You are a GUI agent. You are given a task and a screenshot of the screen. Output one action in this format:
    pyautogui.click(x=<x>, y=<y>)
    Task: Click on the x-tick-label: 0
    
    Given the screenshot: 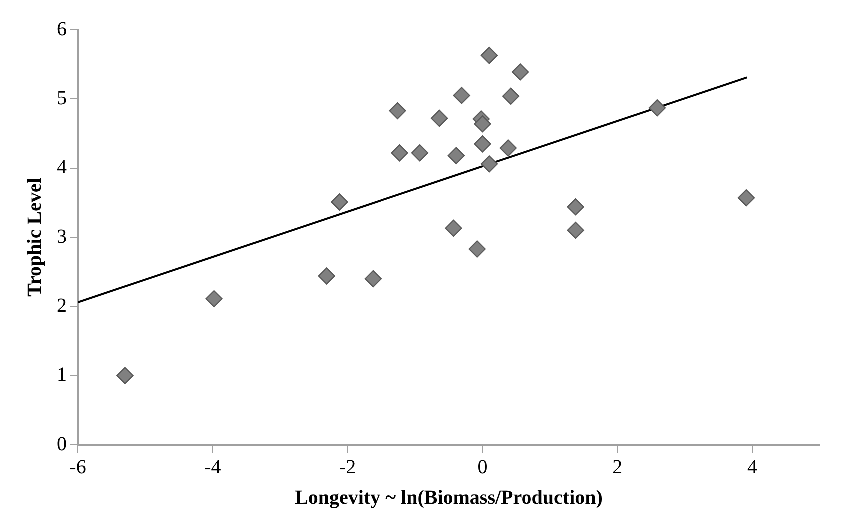 What is the action you would take?
    pyautogui.click(x=483, y=467)
    